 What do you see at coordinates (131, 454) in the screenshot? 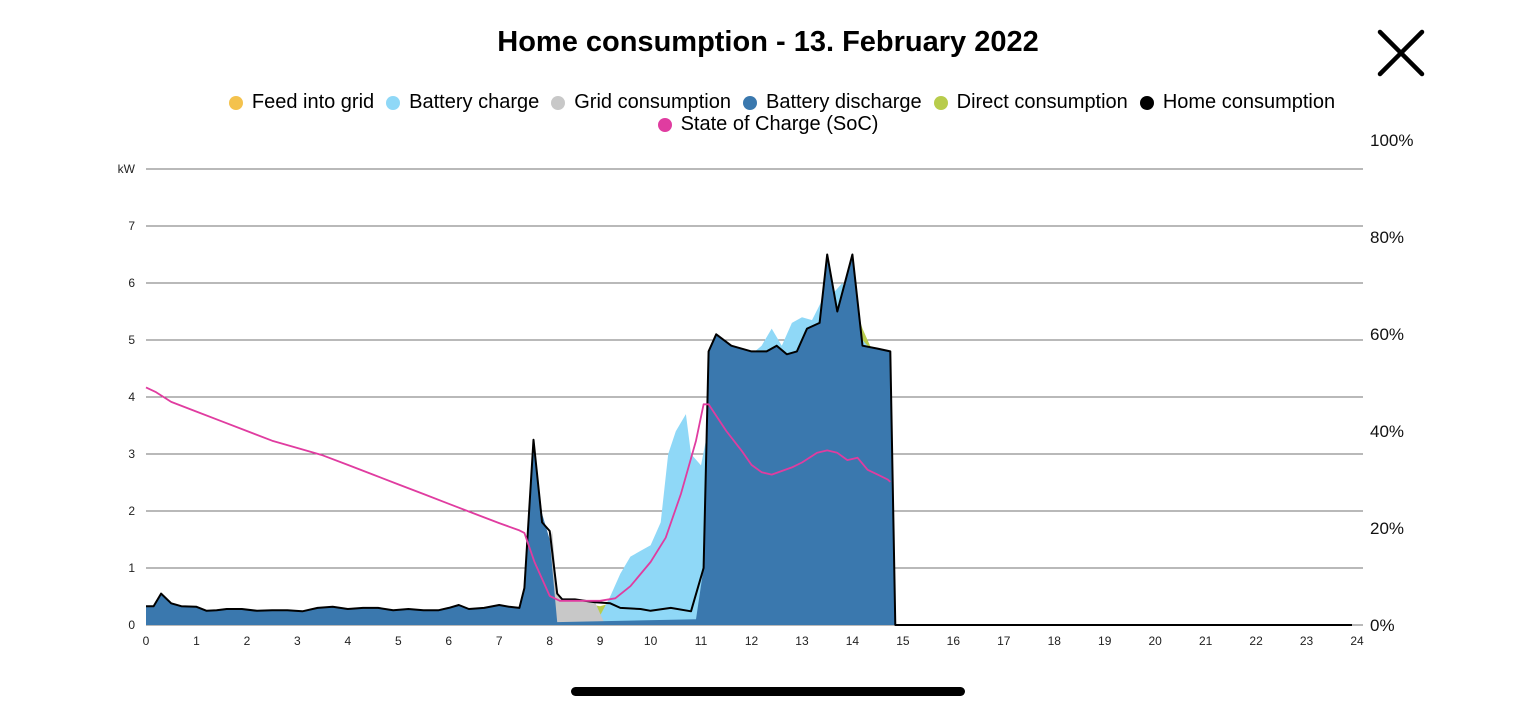
I see `y-tick-label: 3` at bounding box center [131, 454].